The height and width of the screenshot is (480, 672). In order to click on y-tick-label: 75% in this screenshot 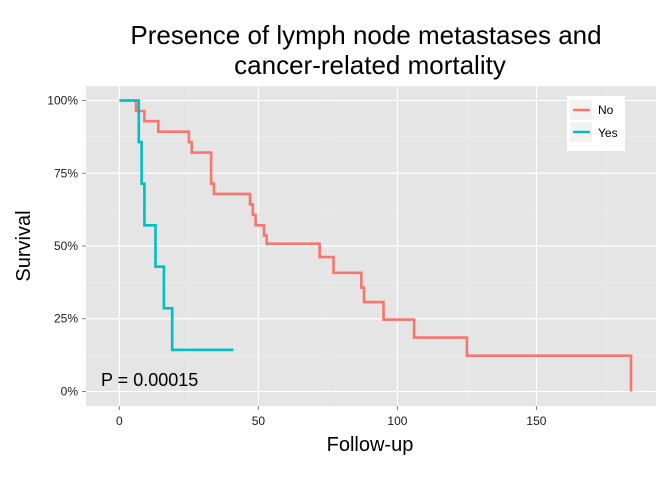, I will do `click(66, 173)`.